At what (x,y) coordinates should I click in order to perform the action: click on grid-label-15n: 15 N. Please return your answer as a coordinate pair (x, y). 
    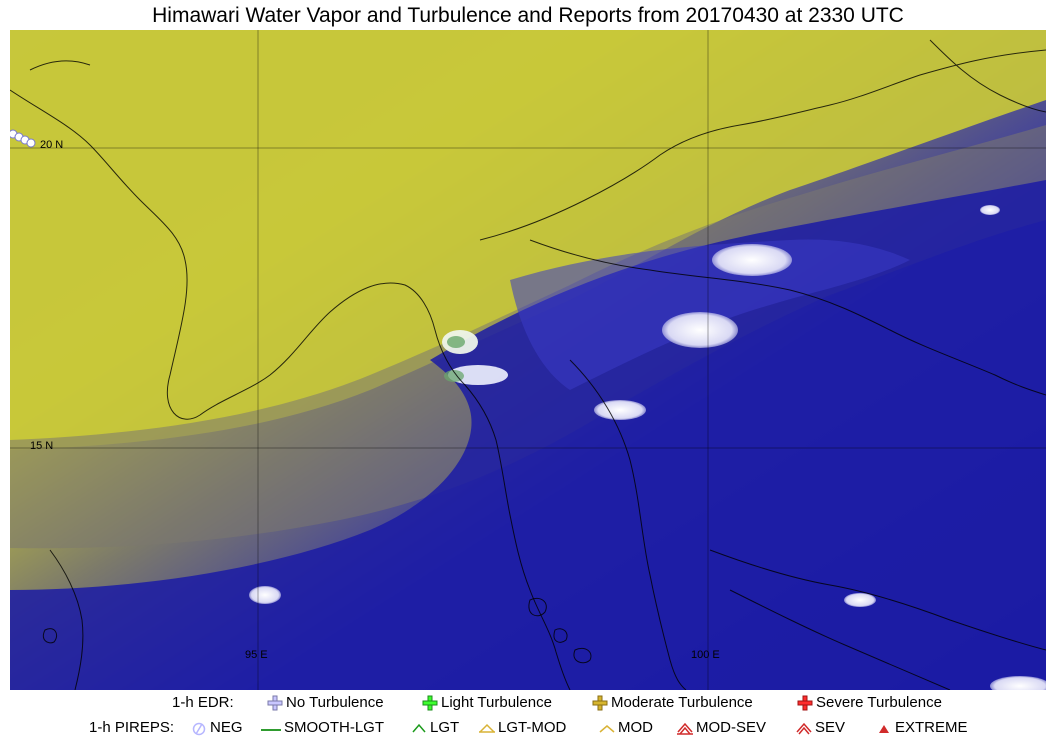
    Looking at the image, I should click on (42, 446).